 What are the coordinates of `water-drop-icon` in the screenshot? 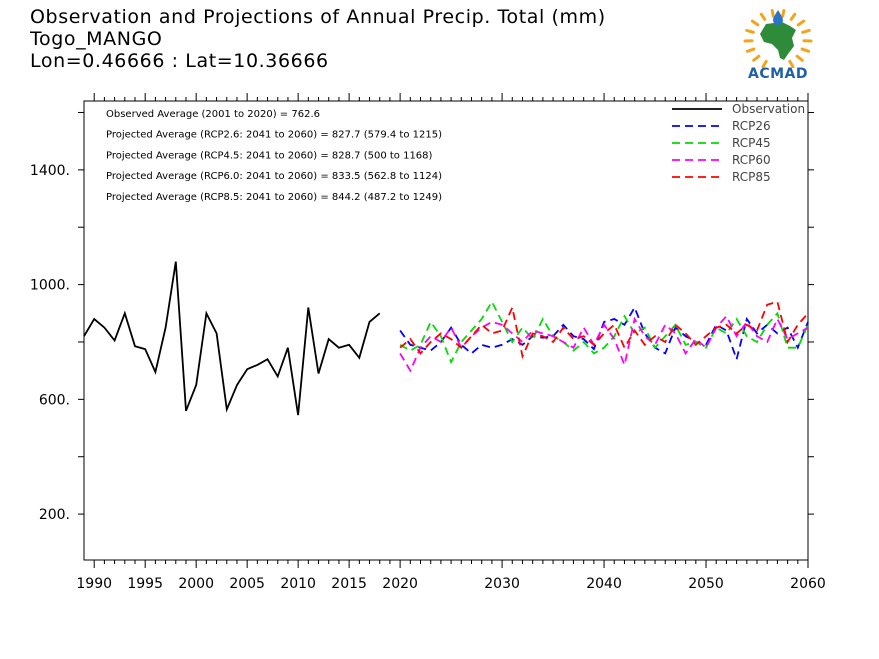 It's located at (778, 17).